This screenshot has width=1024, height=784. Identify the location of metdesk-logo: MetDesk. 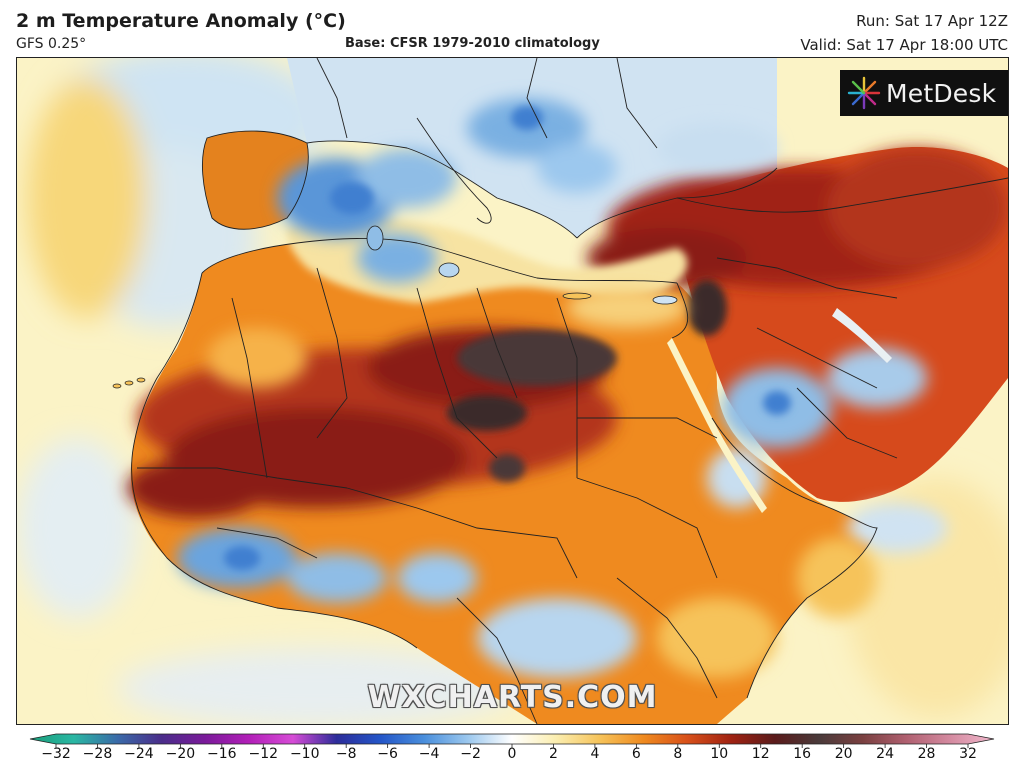
(924, 93).